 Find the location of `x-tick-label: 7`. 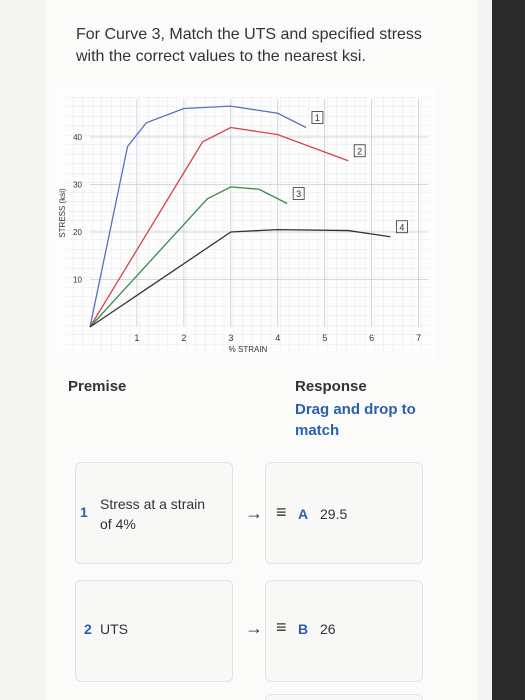

x-tick-label: 7 is located at coordinates (418, 338).